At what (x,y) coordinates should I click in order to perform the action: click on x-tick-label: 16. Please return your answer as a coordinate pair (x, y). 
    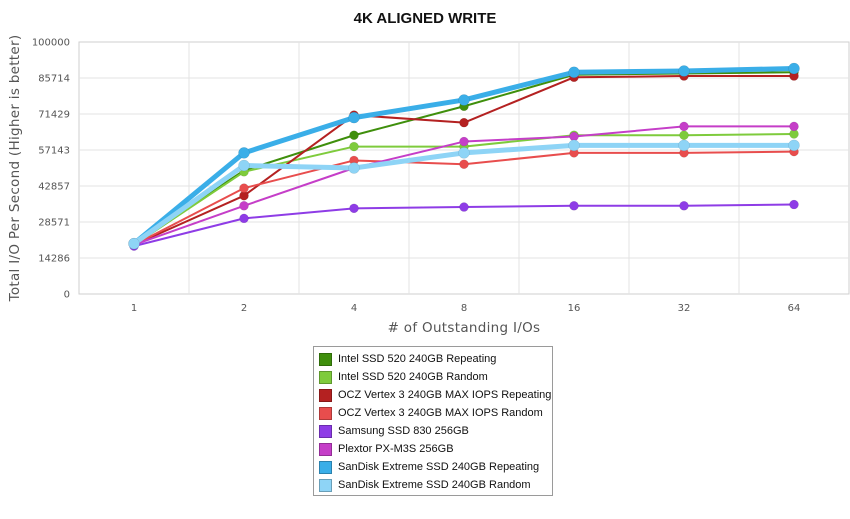
    Looking at the image, I should click on (574, 308).